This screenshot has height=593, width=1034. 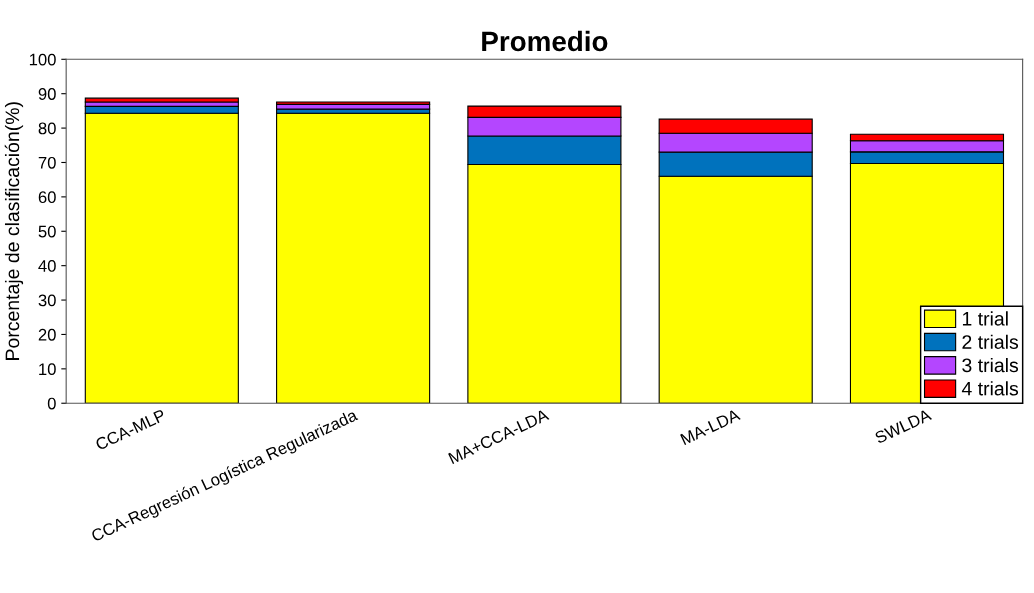 I want to click on y-tick-label: 90, so click(x=47, y=94).